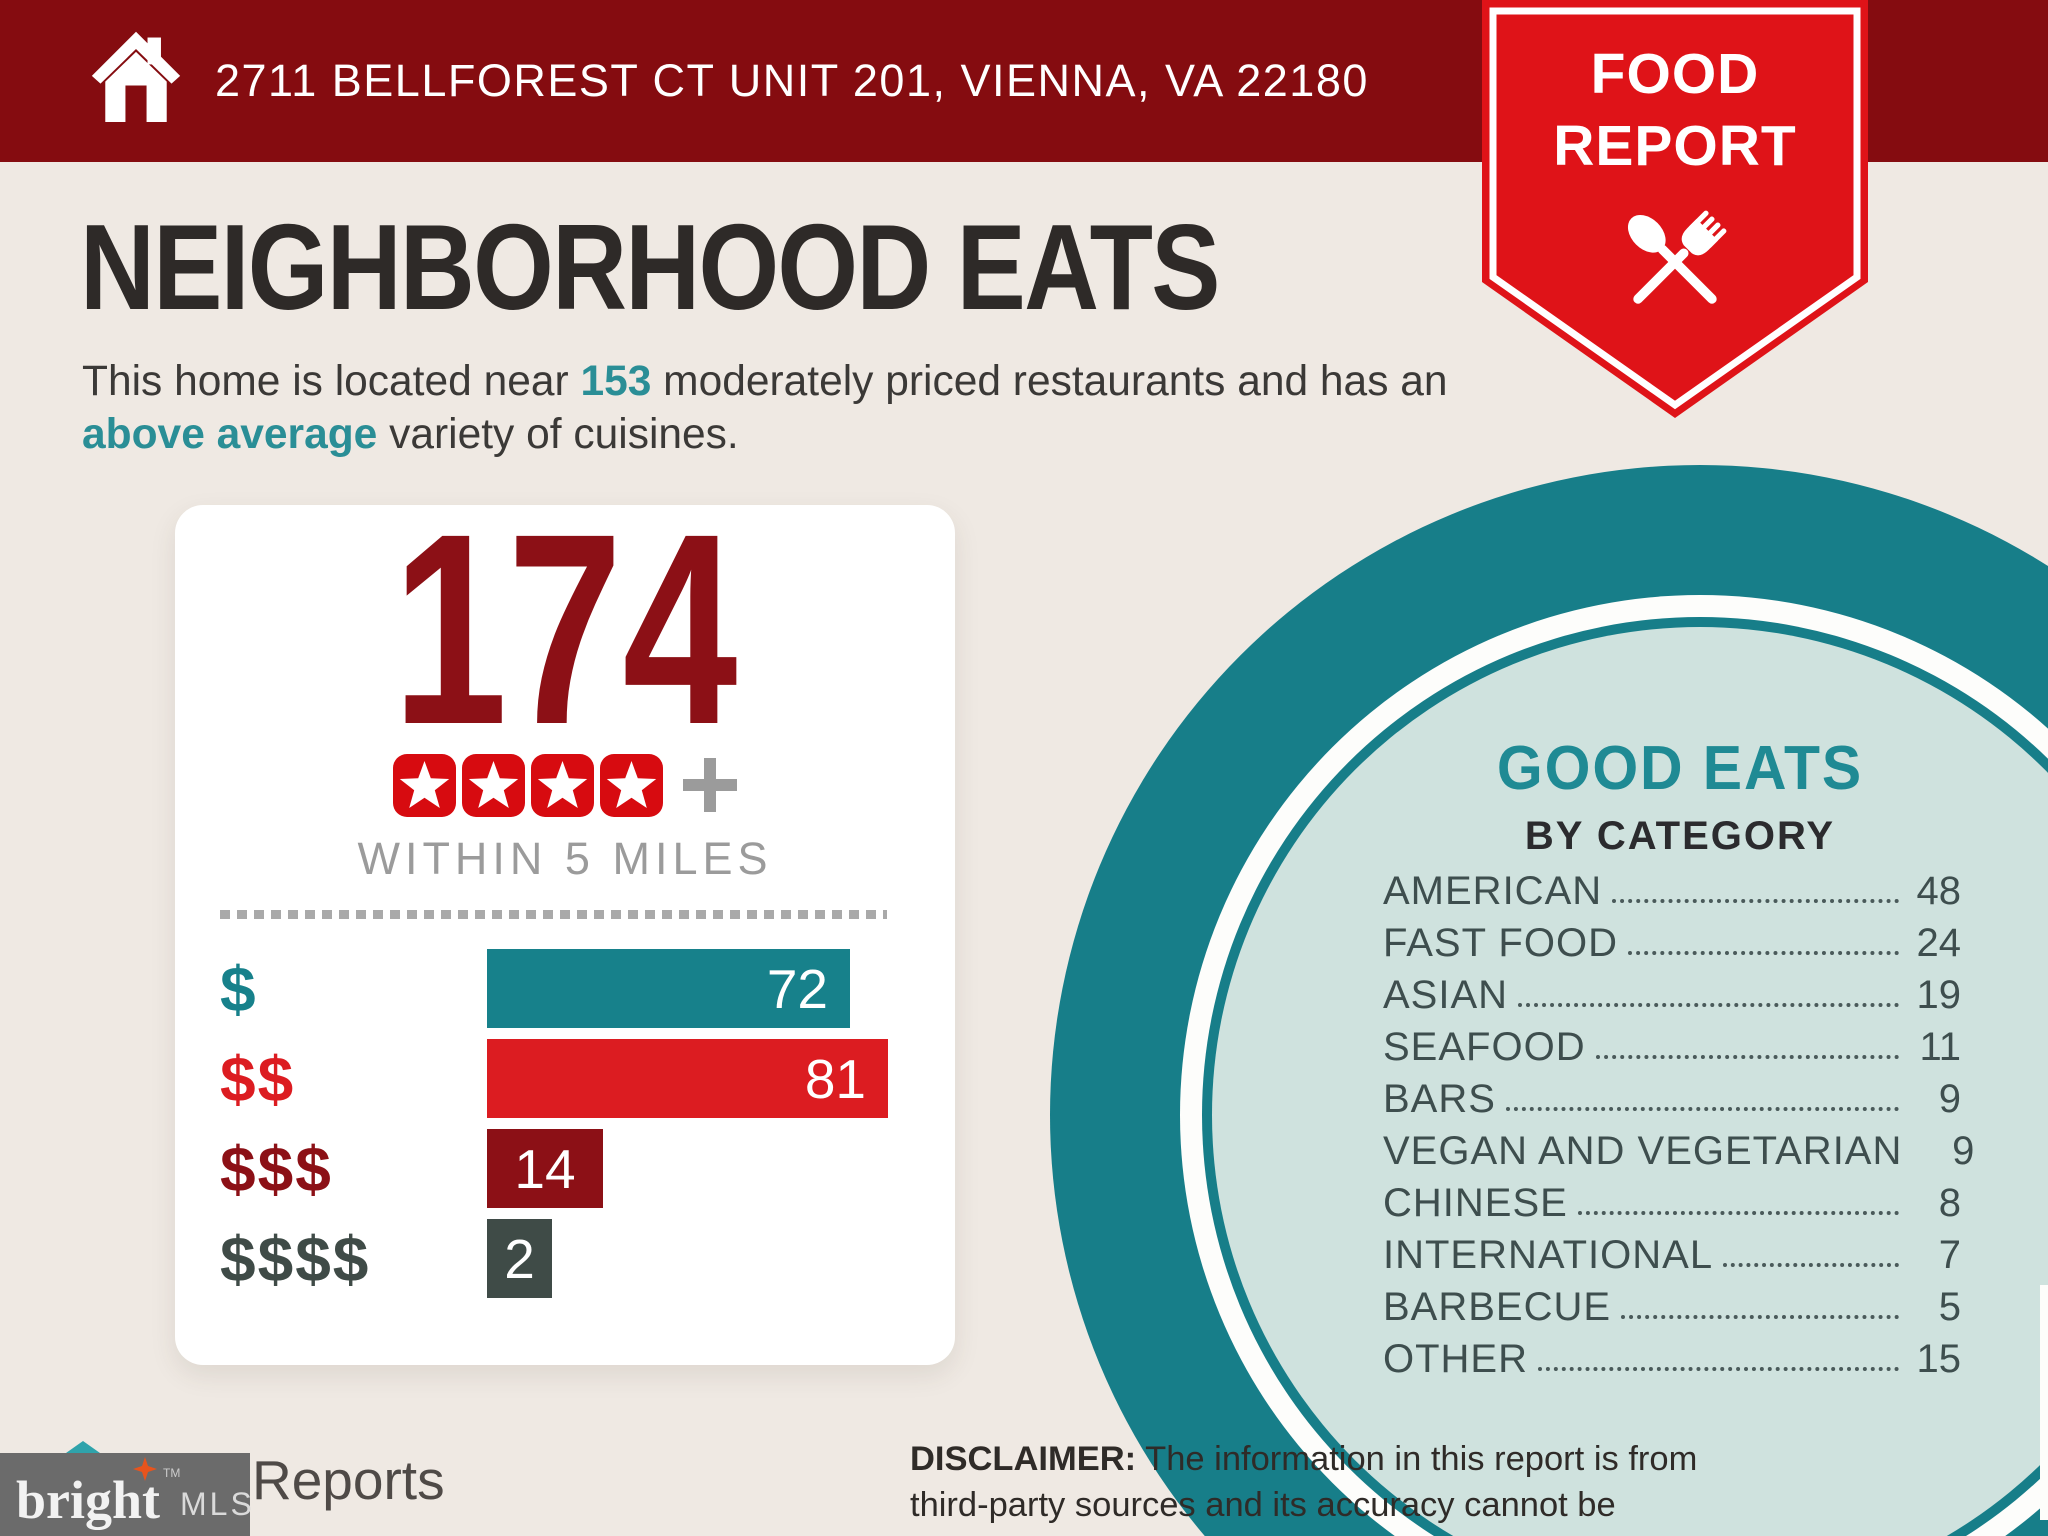 The image size is (2048, 1536). I want to click on price-bar-row: $$ 81, so click(560, 1078).